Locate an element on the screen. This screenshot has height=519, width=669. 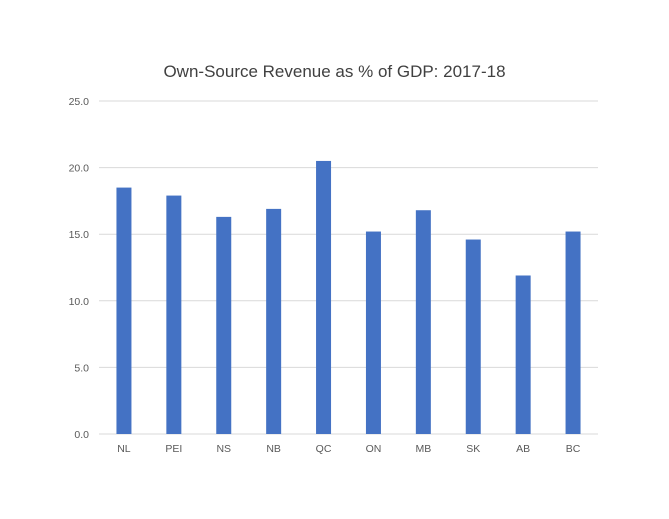
y-axis-ticks: 0.0 5.0 10.0 15.0 20.0 25.0 is located at coordinates (79, 268).